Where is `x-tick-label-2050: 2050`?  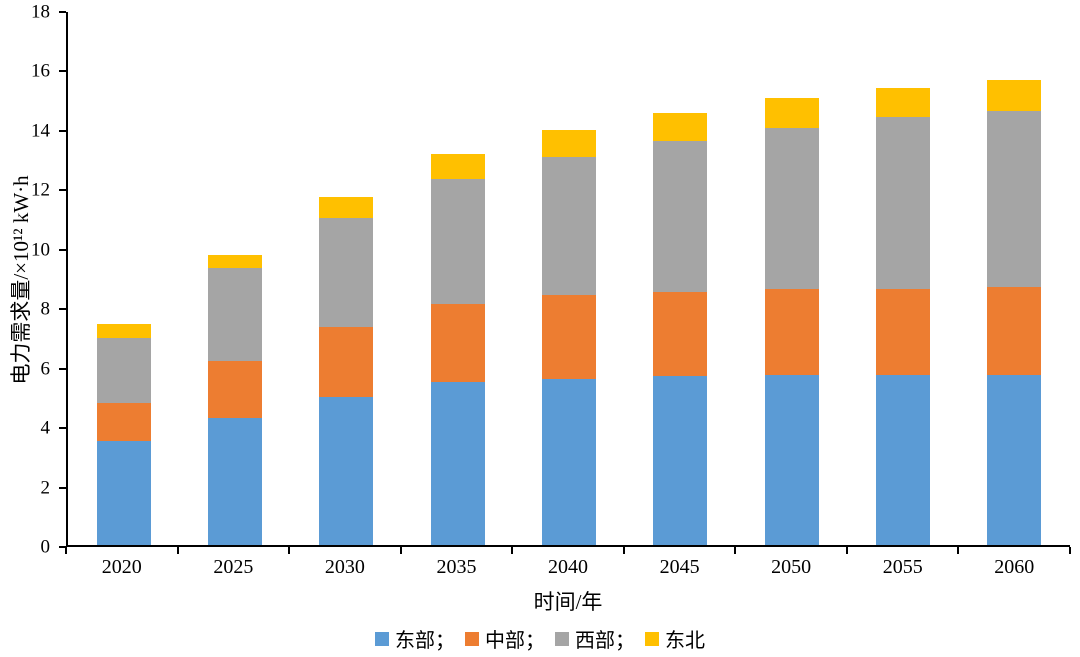
x-tick-label-2050: 2050 is located at coordinates (791, 567).